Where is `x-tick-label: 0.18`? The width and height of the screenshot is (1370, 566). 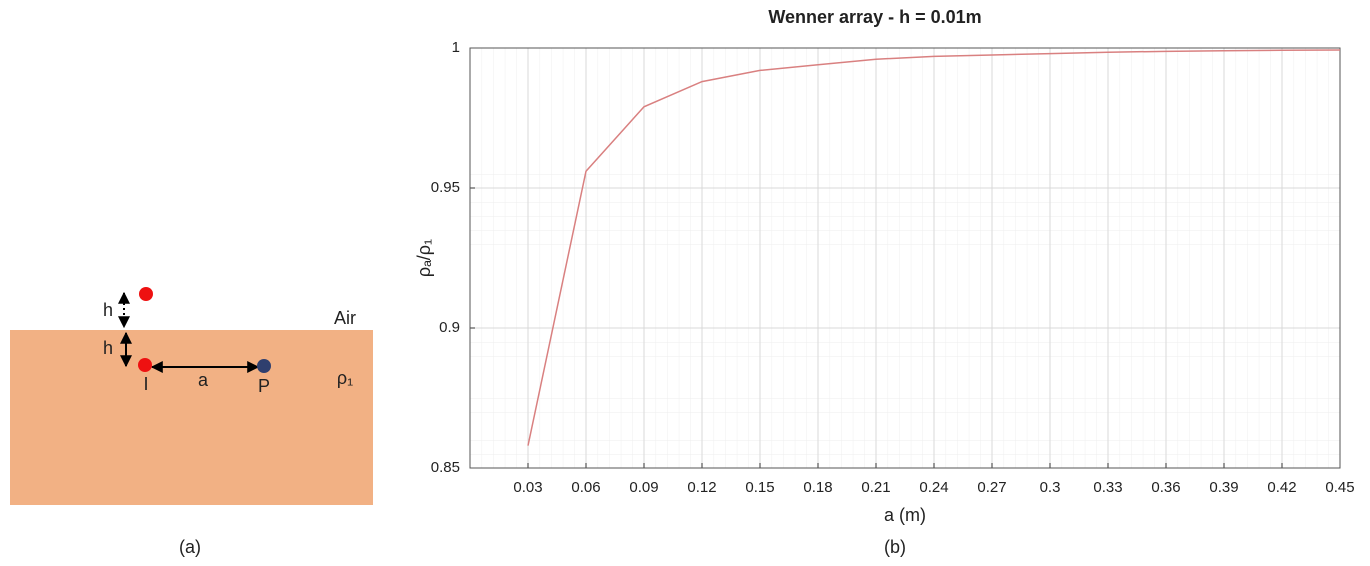
x-tick-label: 0.18 is located at coordinates (817, 487).